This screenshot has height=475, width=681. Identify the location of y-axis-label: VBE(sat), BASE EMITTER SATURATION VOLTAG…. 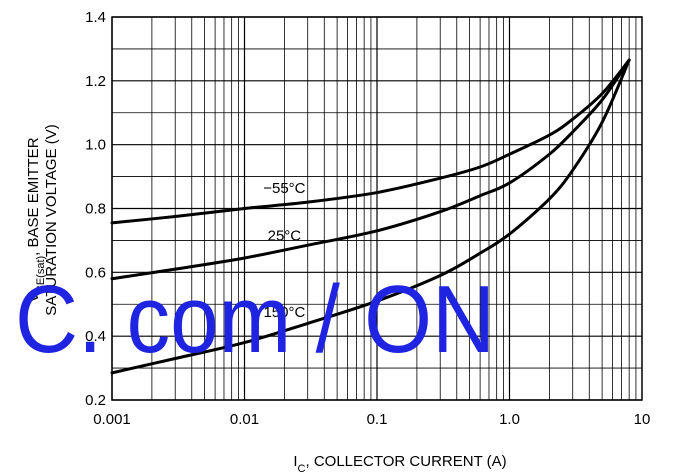
(42, 219).